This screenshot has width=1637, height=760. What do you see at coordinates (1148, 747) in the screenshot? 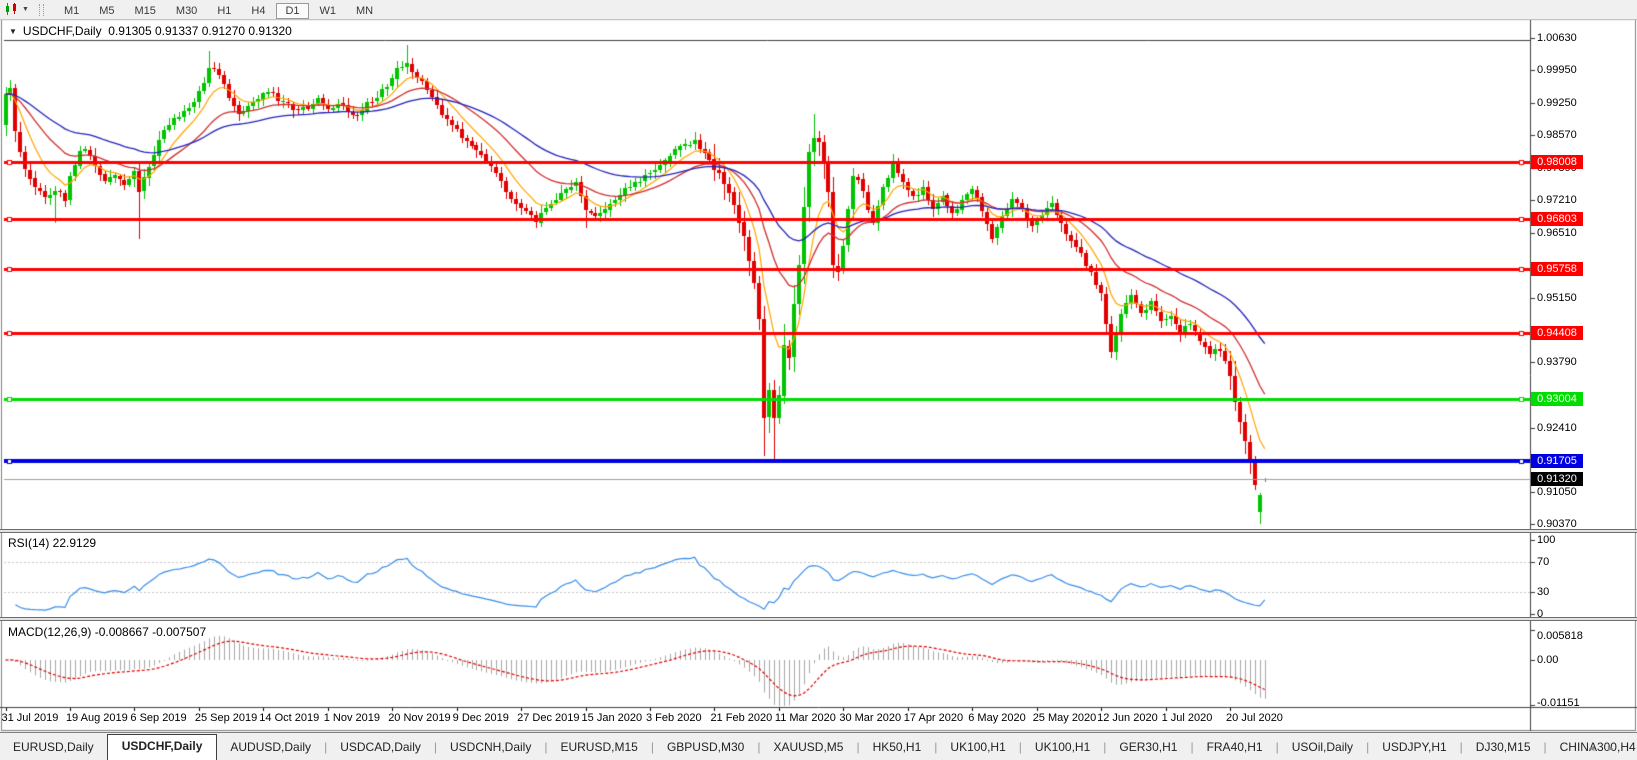
I see `tab-ger30-h1: GER30,H1` at bounding box center [1148, 747].